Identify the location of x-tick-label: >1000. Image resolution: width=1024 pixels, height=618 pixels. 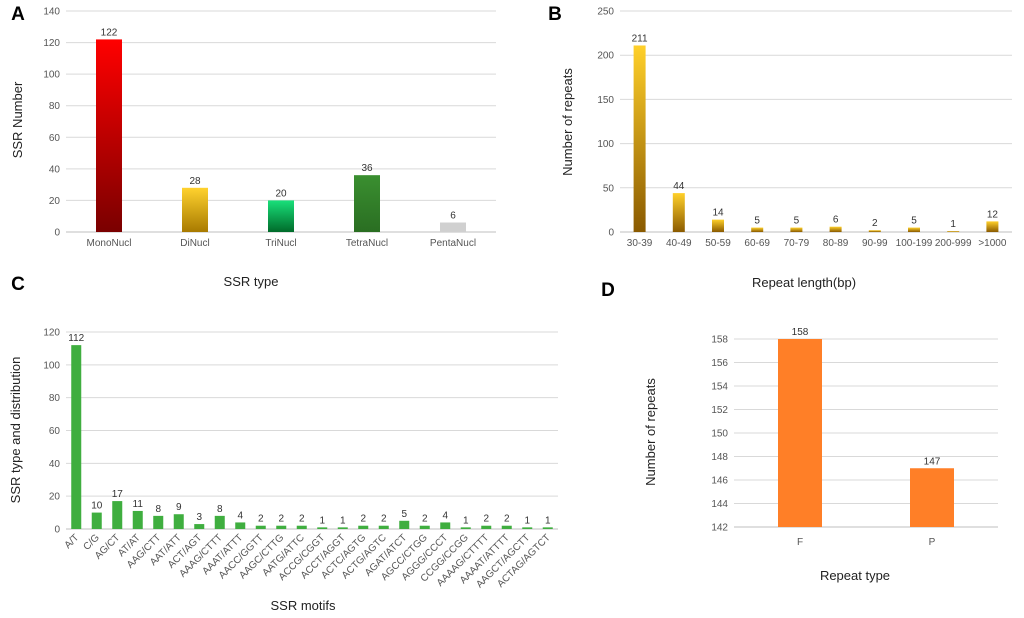
(992, 243).